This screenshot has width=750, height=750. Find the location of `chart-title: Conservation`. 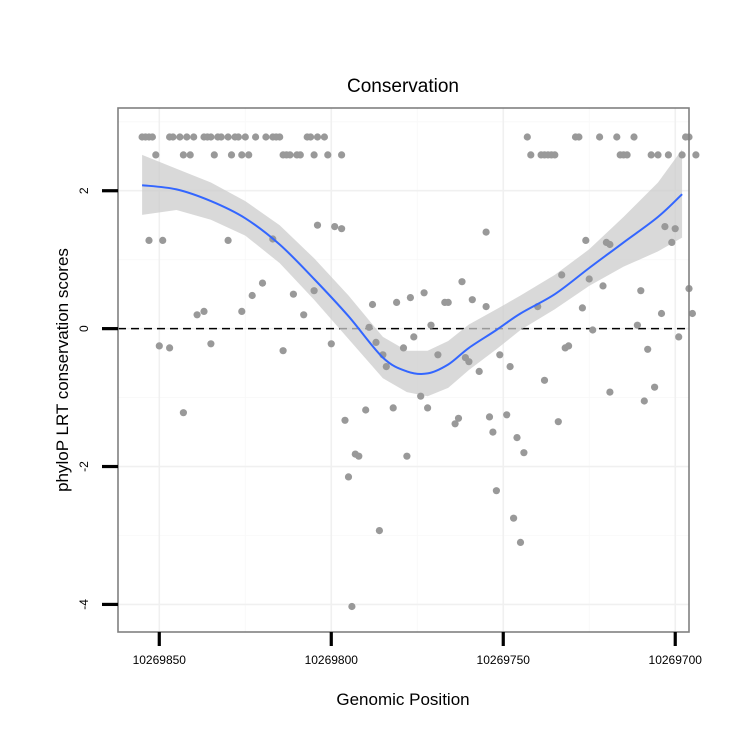

chart-title: Conservation is located at coordinates (403, 86).